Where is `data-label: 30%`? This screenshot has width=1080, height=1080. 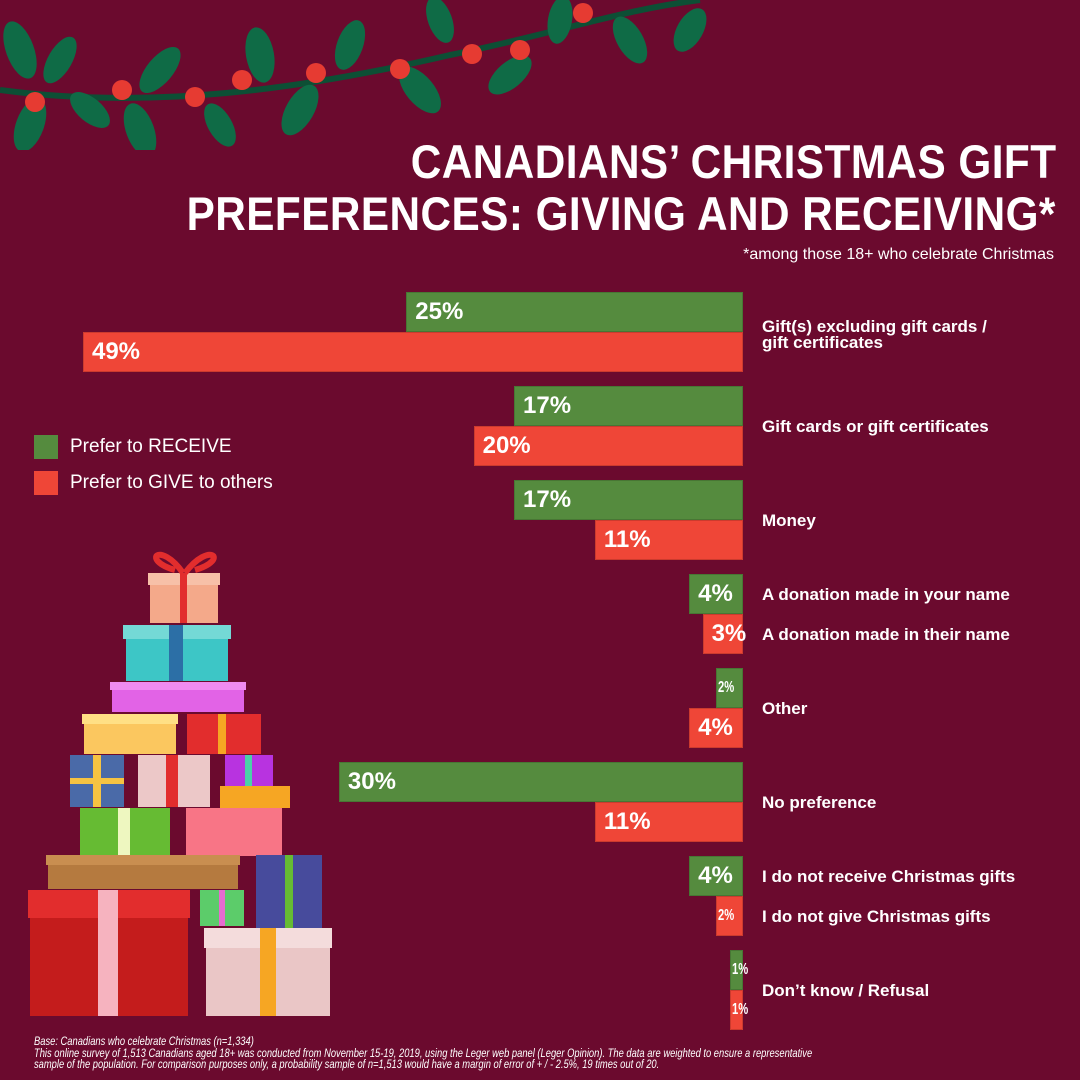 data-label: 30% is located at coordinates (371, 781).